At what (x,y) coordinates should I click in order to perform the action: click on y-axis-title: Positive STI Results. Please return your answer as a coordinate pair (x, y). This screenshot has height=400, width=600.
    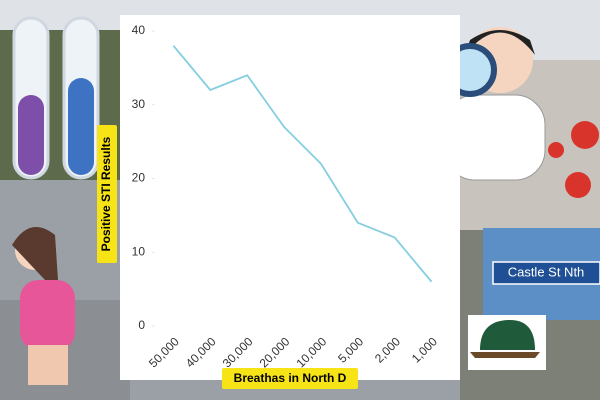
    Looking at the image, I should click on (106, 193).